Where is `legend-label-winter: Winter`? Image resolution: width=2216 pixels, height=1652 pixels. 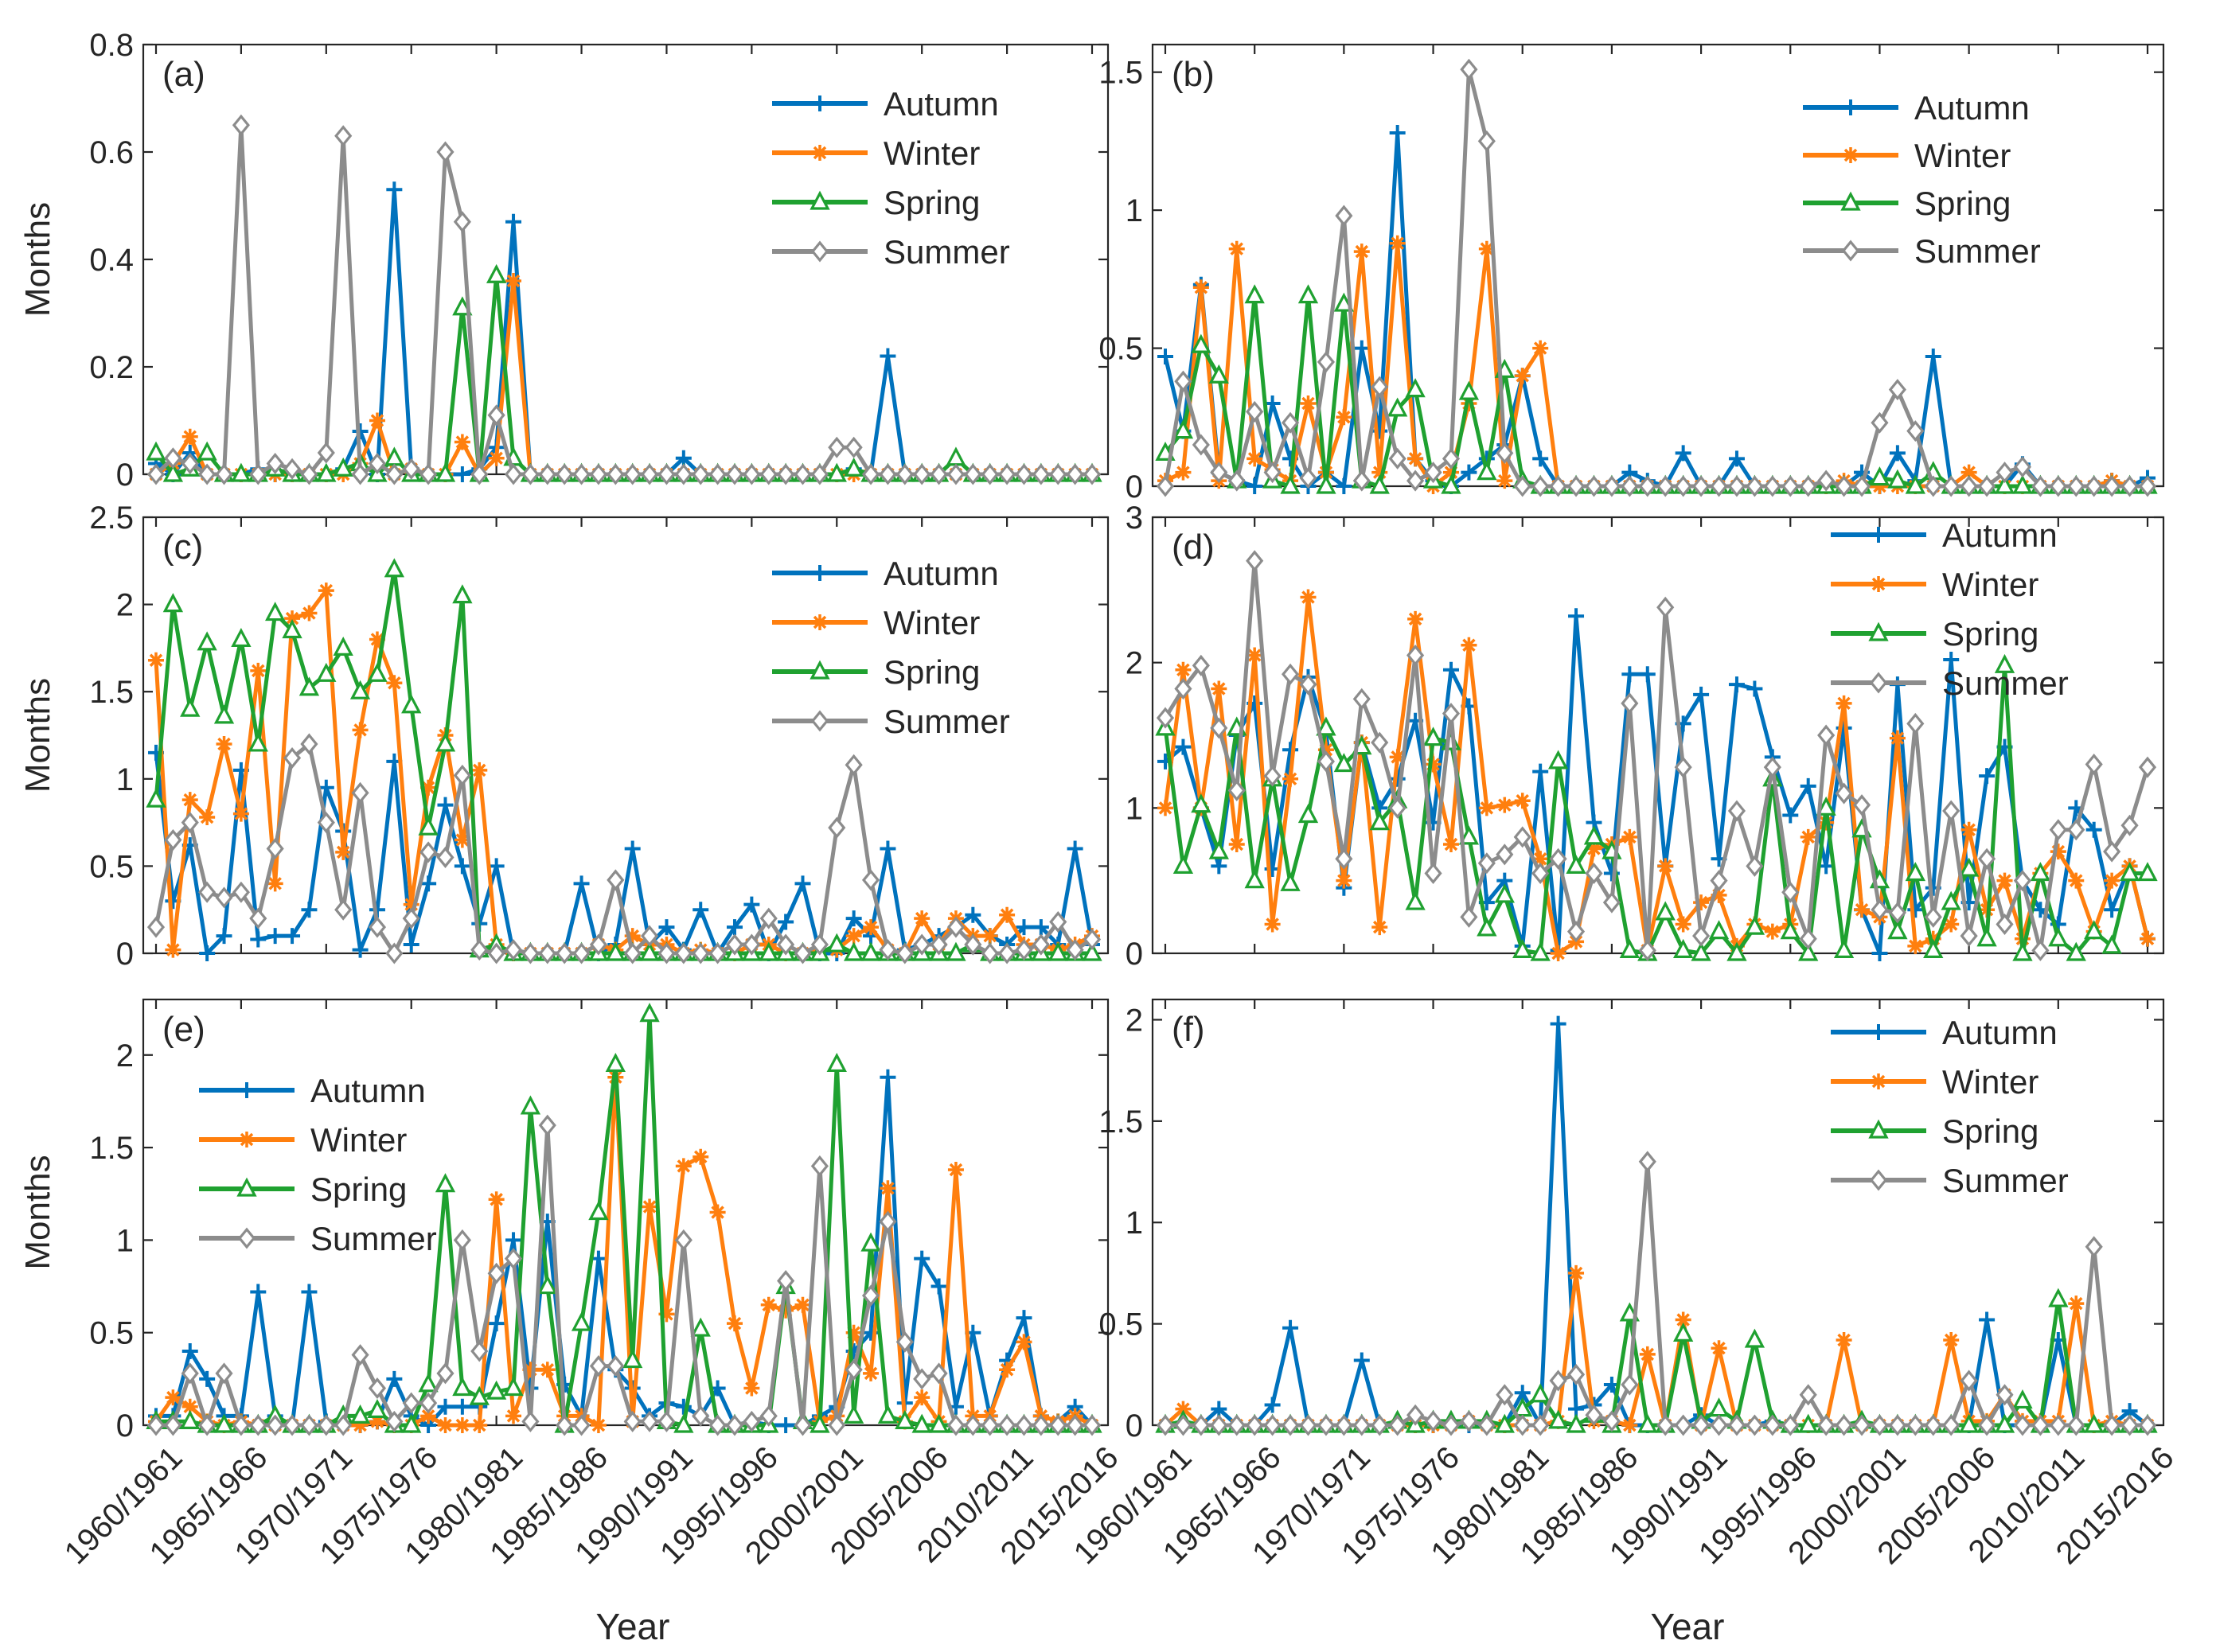 legend-label-winter: Winter is located at coordinates (1990, 1082).